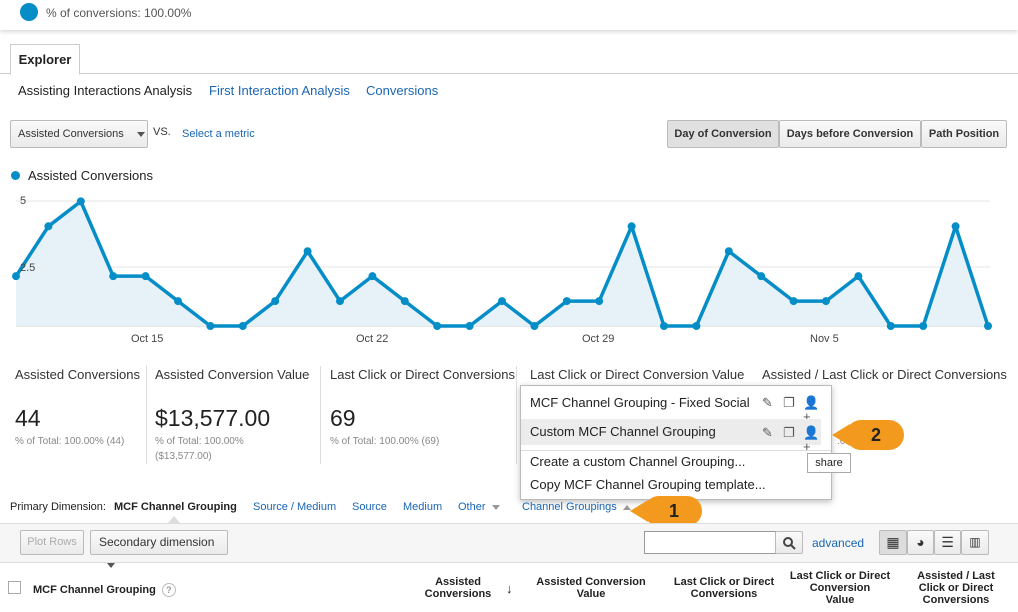 The width and height of the screenshot is (1018, 612). What do you see at coordinates (183, 456) in the screenshot?
I see `scorecard-percent-line: ($13,577.00)` at bounding box center [183, 456].